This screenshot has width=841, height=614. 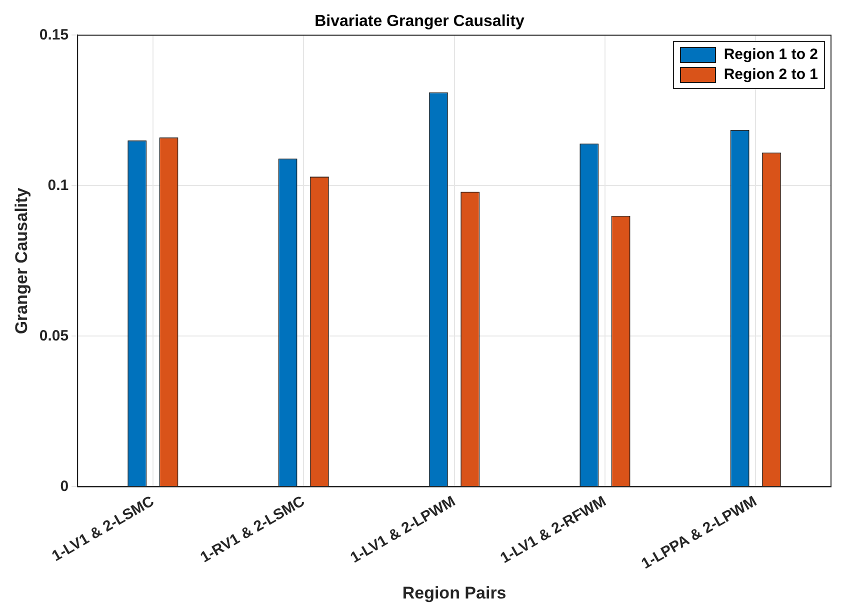 What do you see at coordinates (454, 592) in the screenshot?
I see `x-axis-title: Region Pairs` at bounding box center [454, 592].